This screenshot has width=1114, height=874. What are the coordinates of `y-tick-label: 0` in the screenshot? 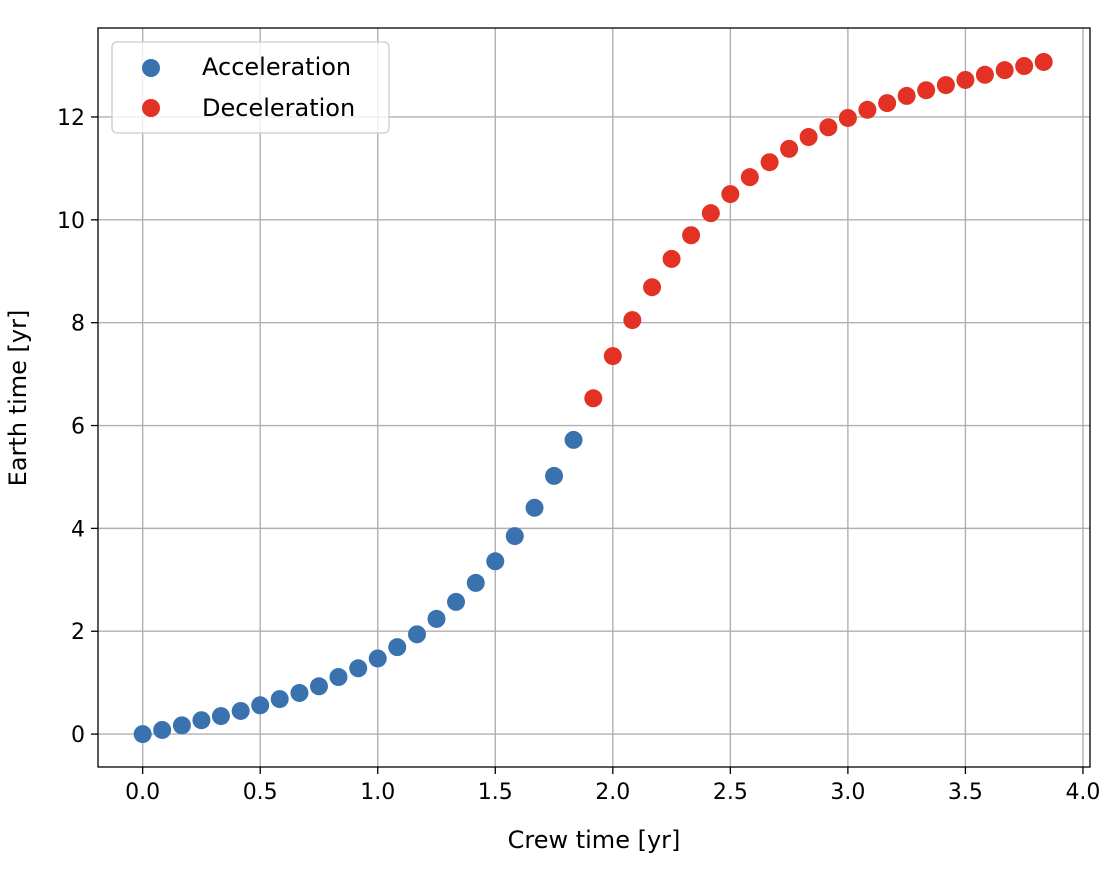 It's located at (78, 735).